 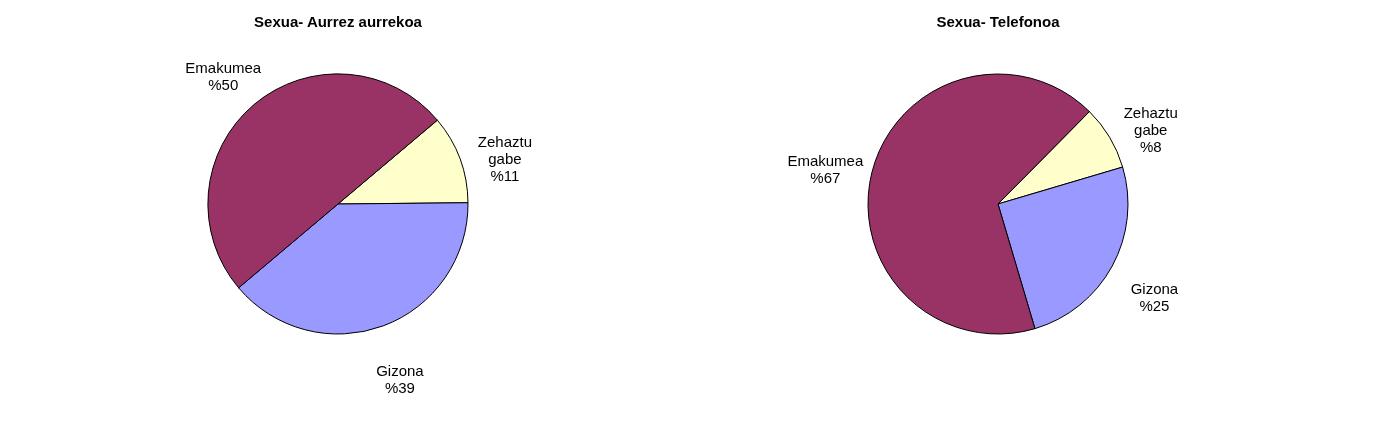 What do you see at coordinates (1154, 305) in the screenshot?
I see `data-label: %25` at bounding box center [1154, 305].